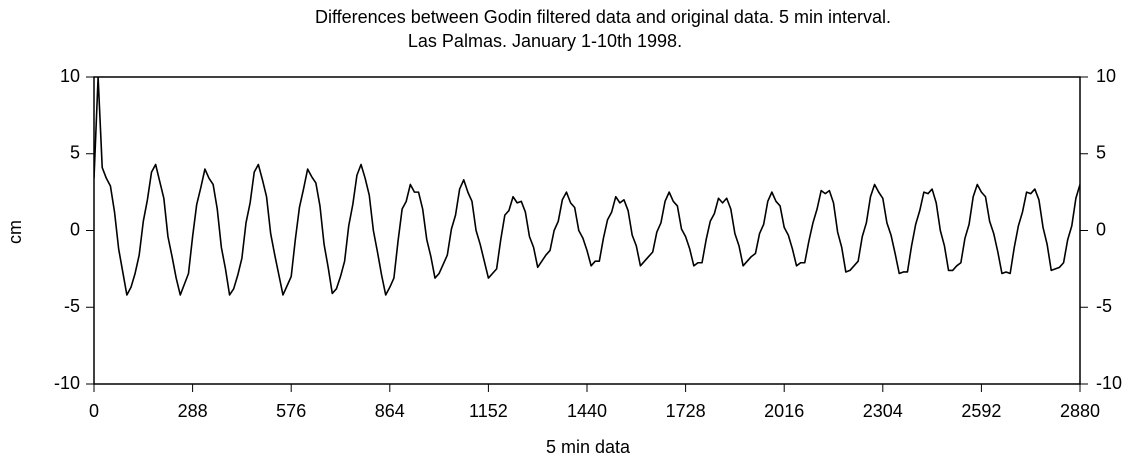  I want to click on x-tick-label: 0, so click(94, 411).